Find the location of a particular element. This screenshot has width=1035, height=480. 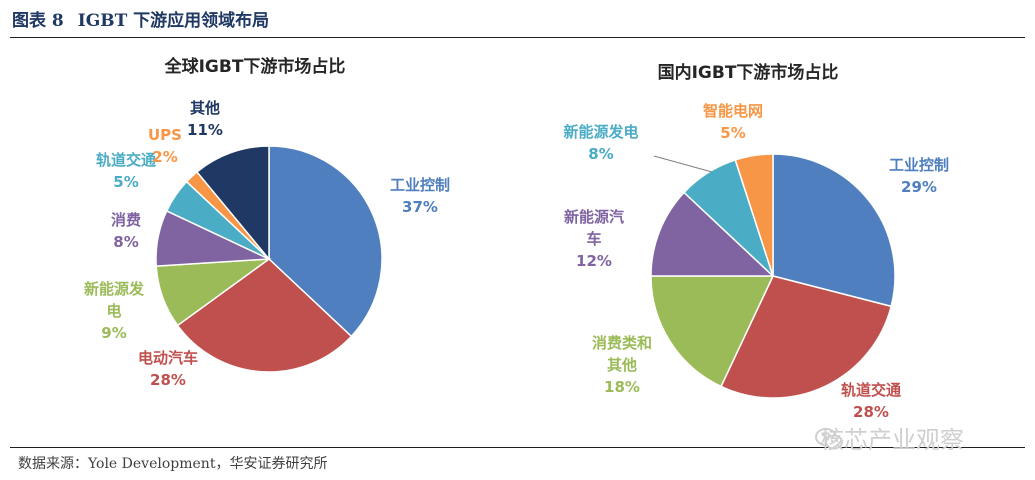

slice-label: 新能源发电 9% is located at coordinates (114, 311).